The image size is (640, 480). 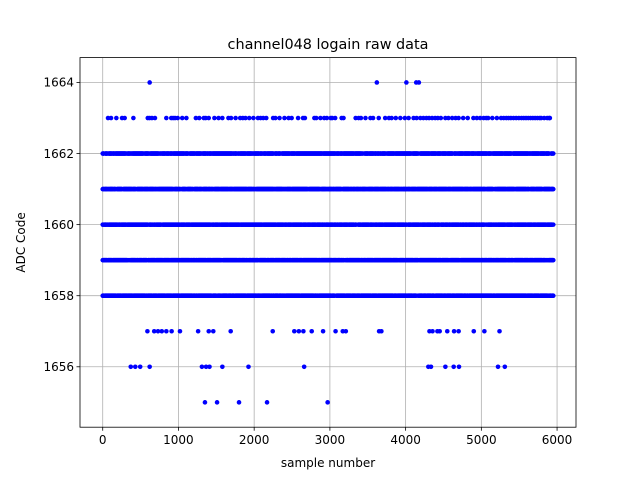 What do you see at coordinates (557, 440) in the screenshot?
I see `x-tick-label: 6000` at bounding box center [557, 440].